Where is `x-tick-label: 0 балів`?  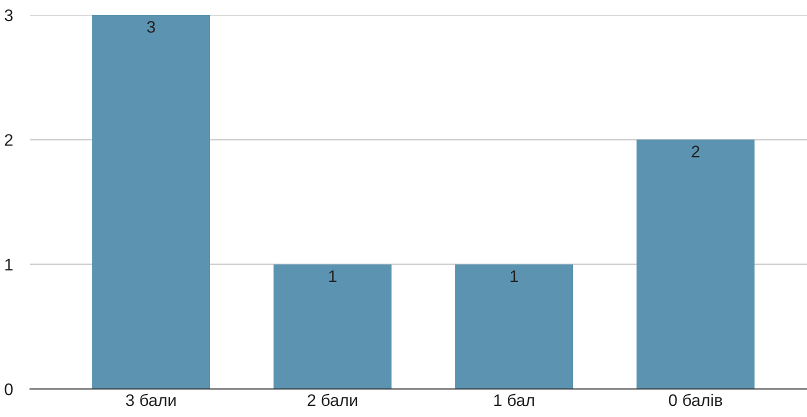
x-tick-label: 0 балів is located at coordinates (695, 400).